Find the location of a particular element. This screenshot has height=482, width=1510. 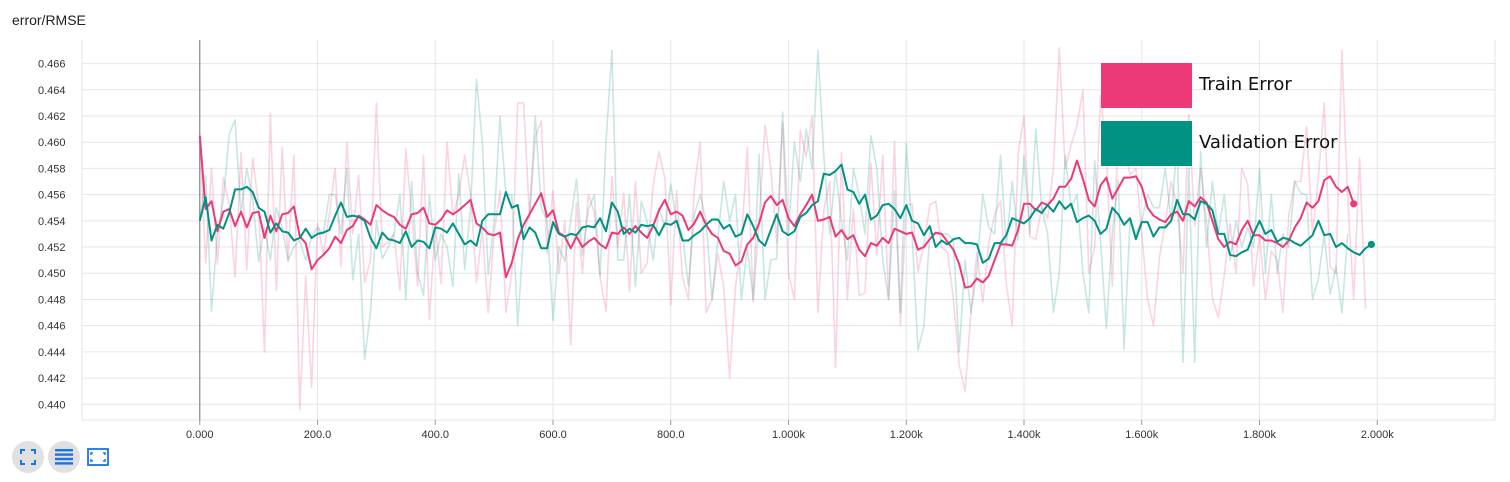

fit-domain-button is located at coordinates (98, 457).